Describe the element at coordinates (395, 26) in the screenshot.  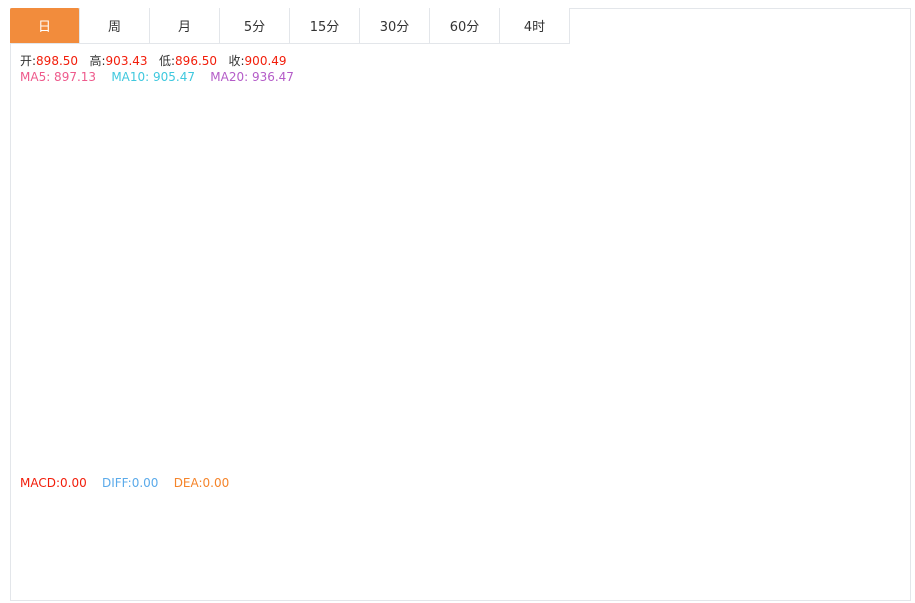
I see `tab-5: 30分` at that location.